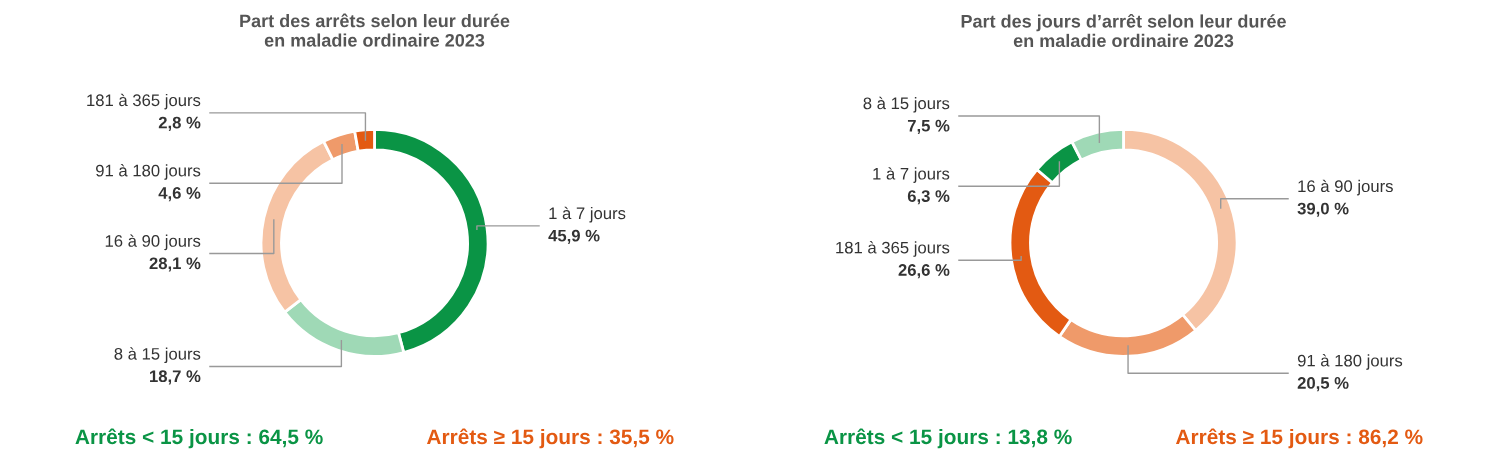 This screenshot has width=1498, height=467. What do you see at coordinates (175, 377) in the screenshot?
I see `data-label: 18,7 %` at bounding box center [175, 377].